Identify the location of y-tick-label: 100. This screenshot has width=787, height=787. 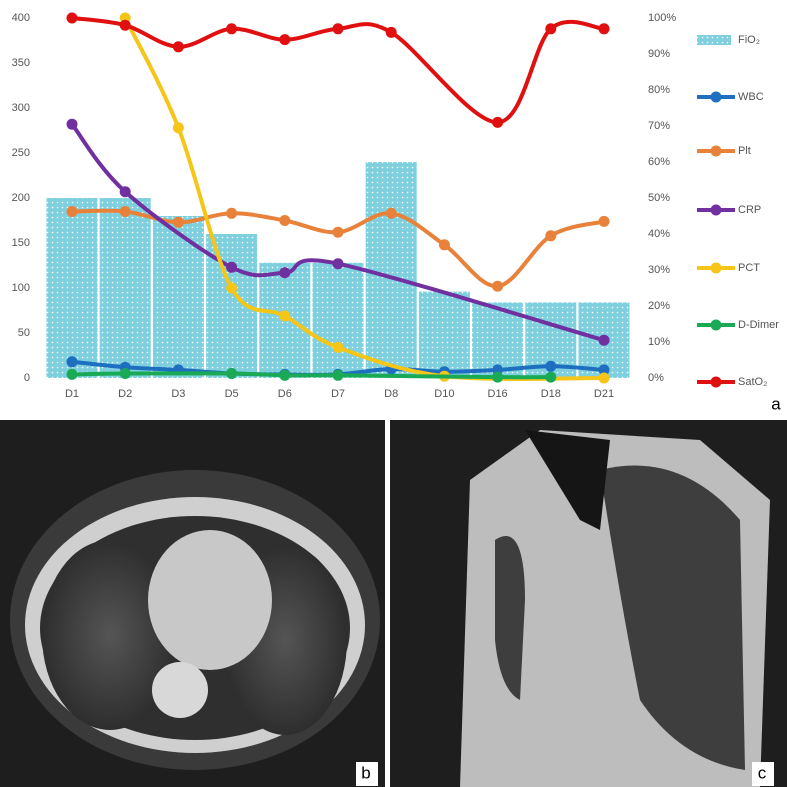
(21, 288).